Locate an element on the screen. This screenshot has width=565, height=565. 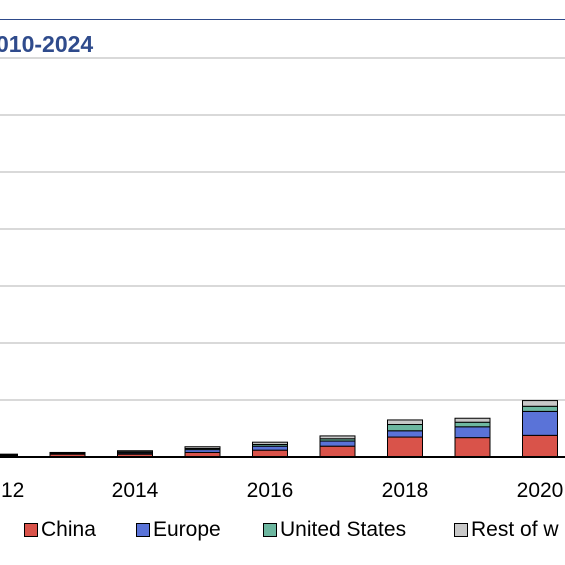
legend-label: Rest of w is located at coordinates (515, 529).